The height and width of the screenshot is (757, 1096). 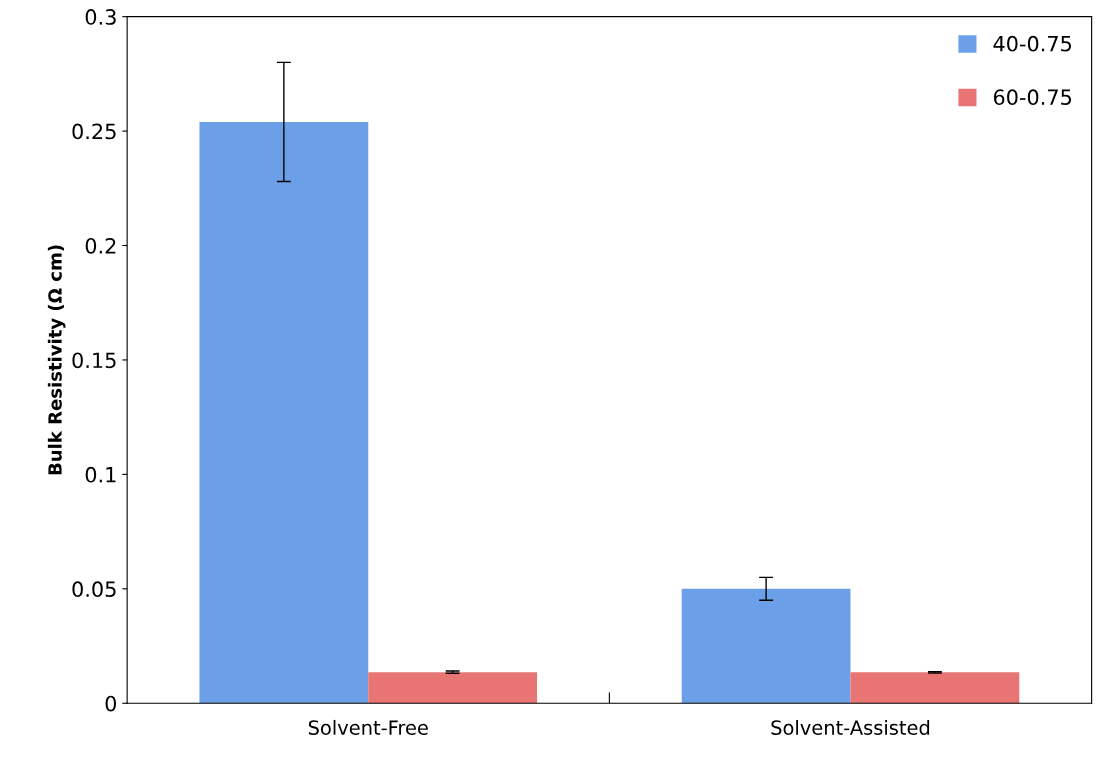 I want to click on y-tick-label: 0.2, so click(x=100, y=245).